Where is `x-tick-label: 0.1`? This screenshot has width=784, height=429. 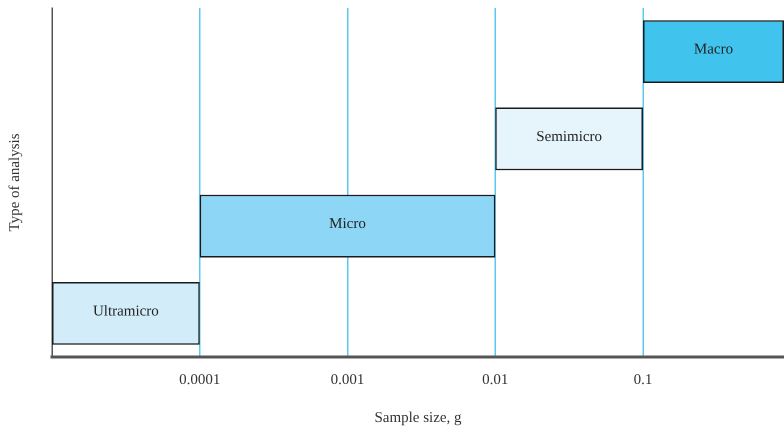
x-tick-label: 0.1 is located at coordinates (643, 380).